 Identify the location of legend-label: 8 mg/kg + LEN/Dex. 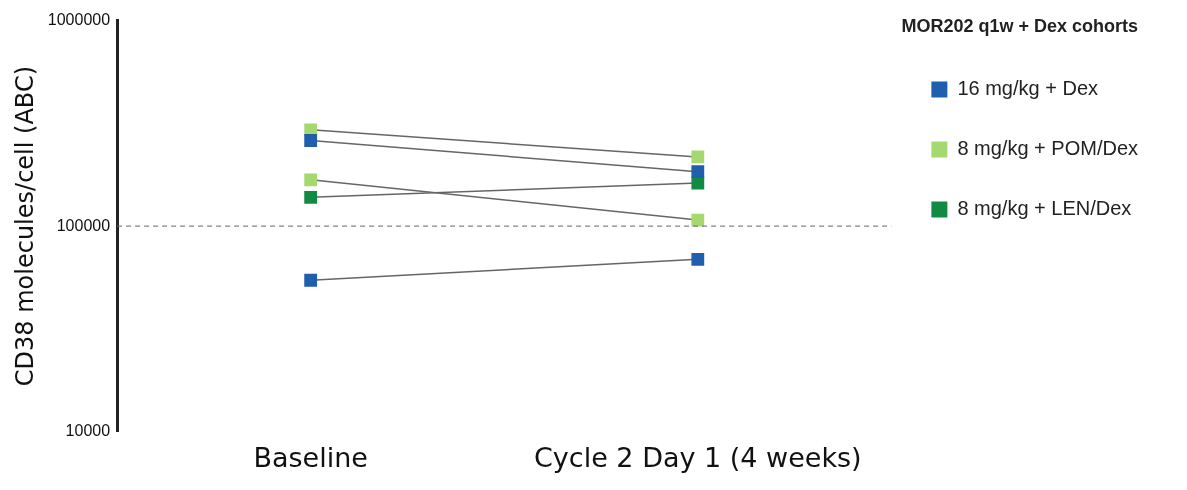
(1044, 208).